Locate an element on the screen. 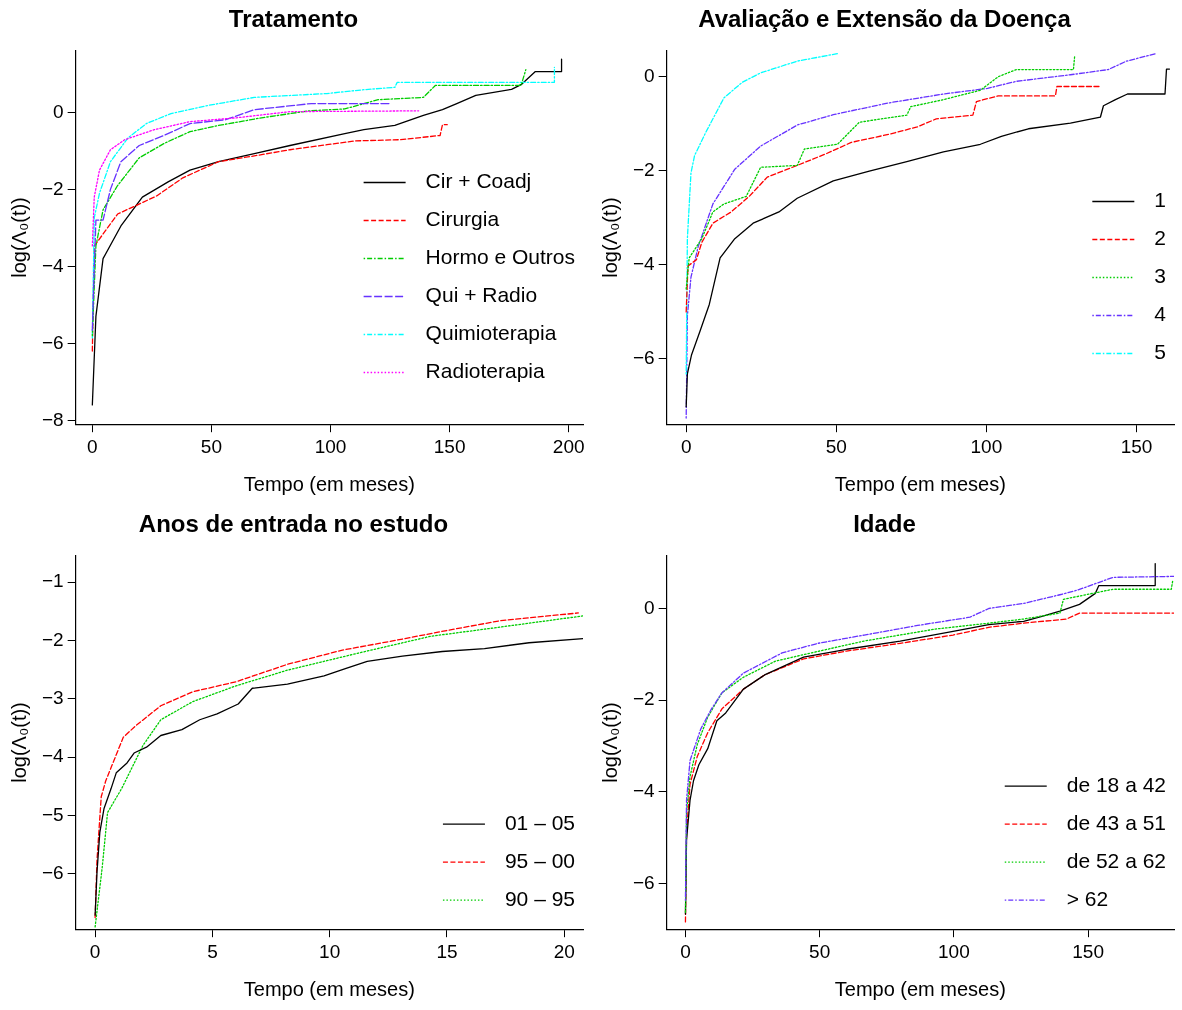 This screenshot has width=1182, height=1010. legend-label: 2 is located at coordinates (1160, 238).